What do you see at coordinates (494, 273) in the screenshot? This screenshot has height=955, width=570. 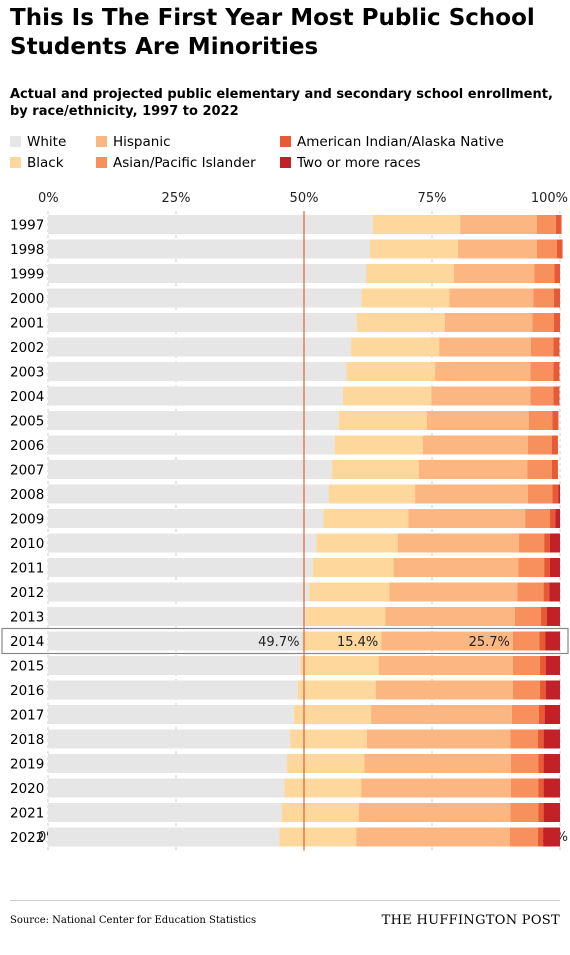 I see `bar-hispanic-1999` at bounding box center [494, 273].